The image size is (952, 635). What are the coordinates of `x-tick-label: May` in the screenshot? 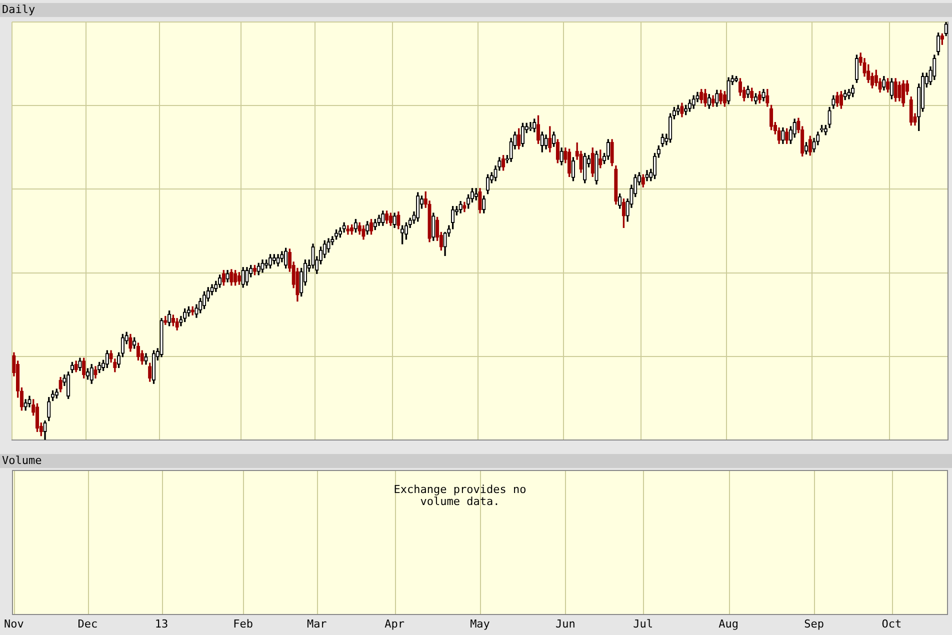 It's located at (480, 623).